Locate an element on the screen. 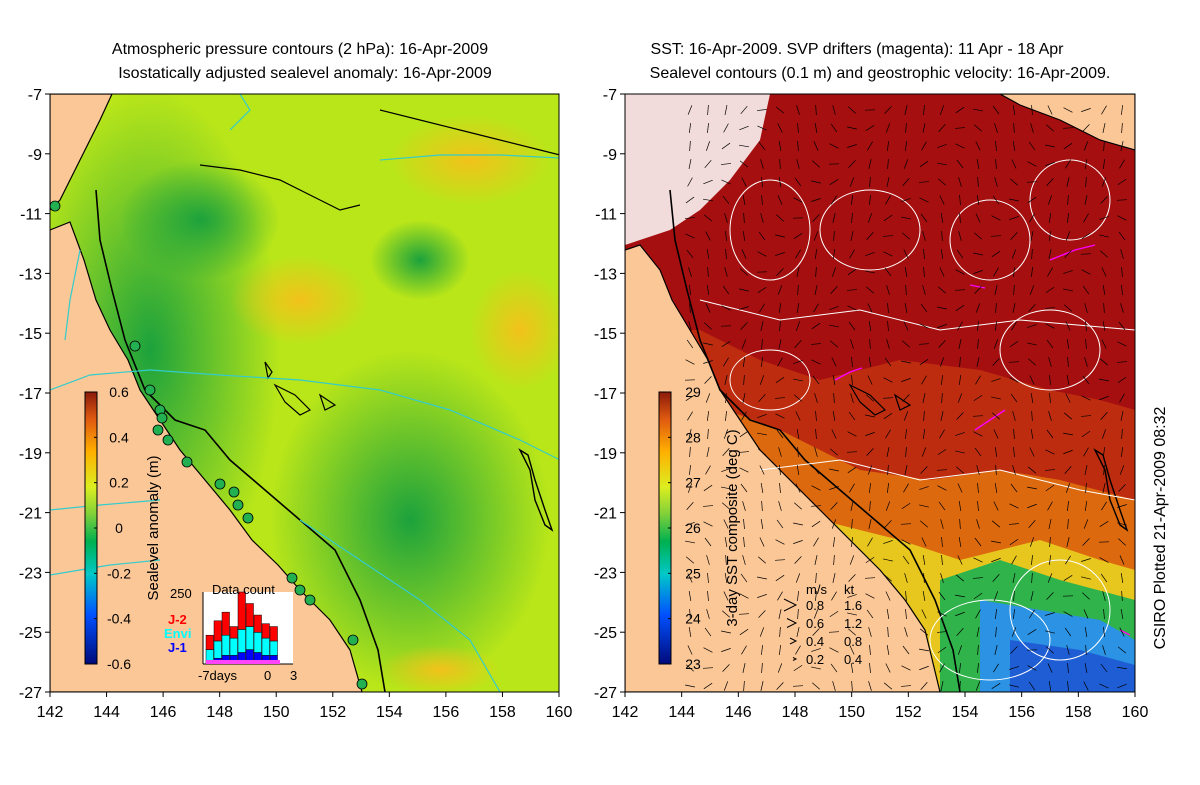 This screenshot has width=1200, height=785. left-xtick-label: 160 is located at coordinates (559, 712).